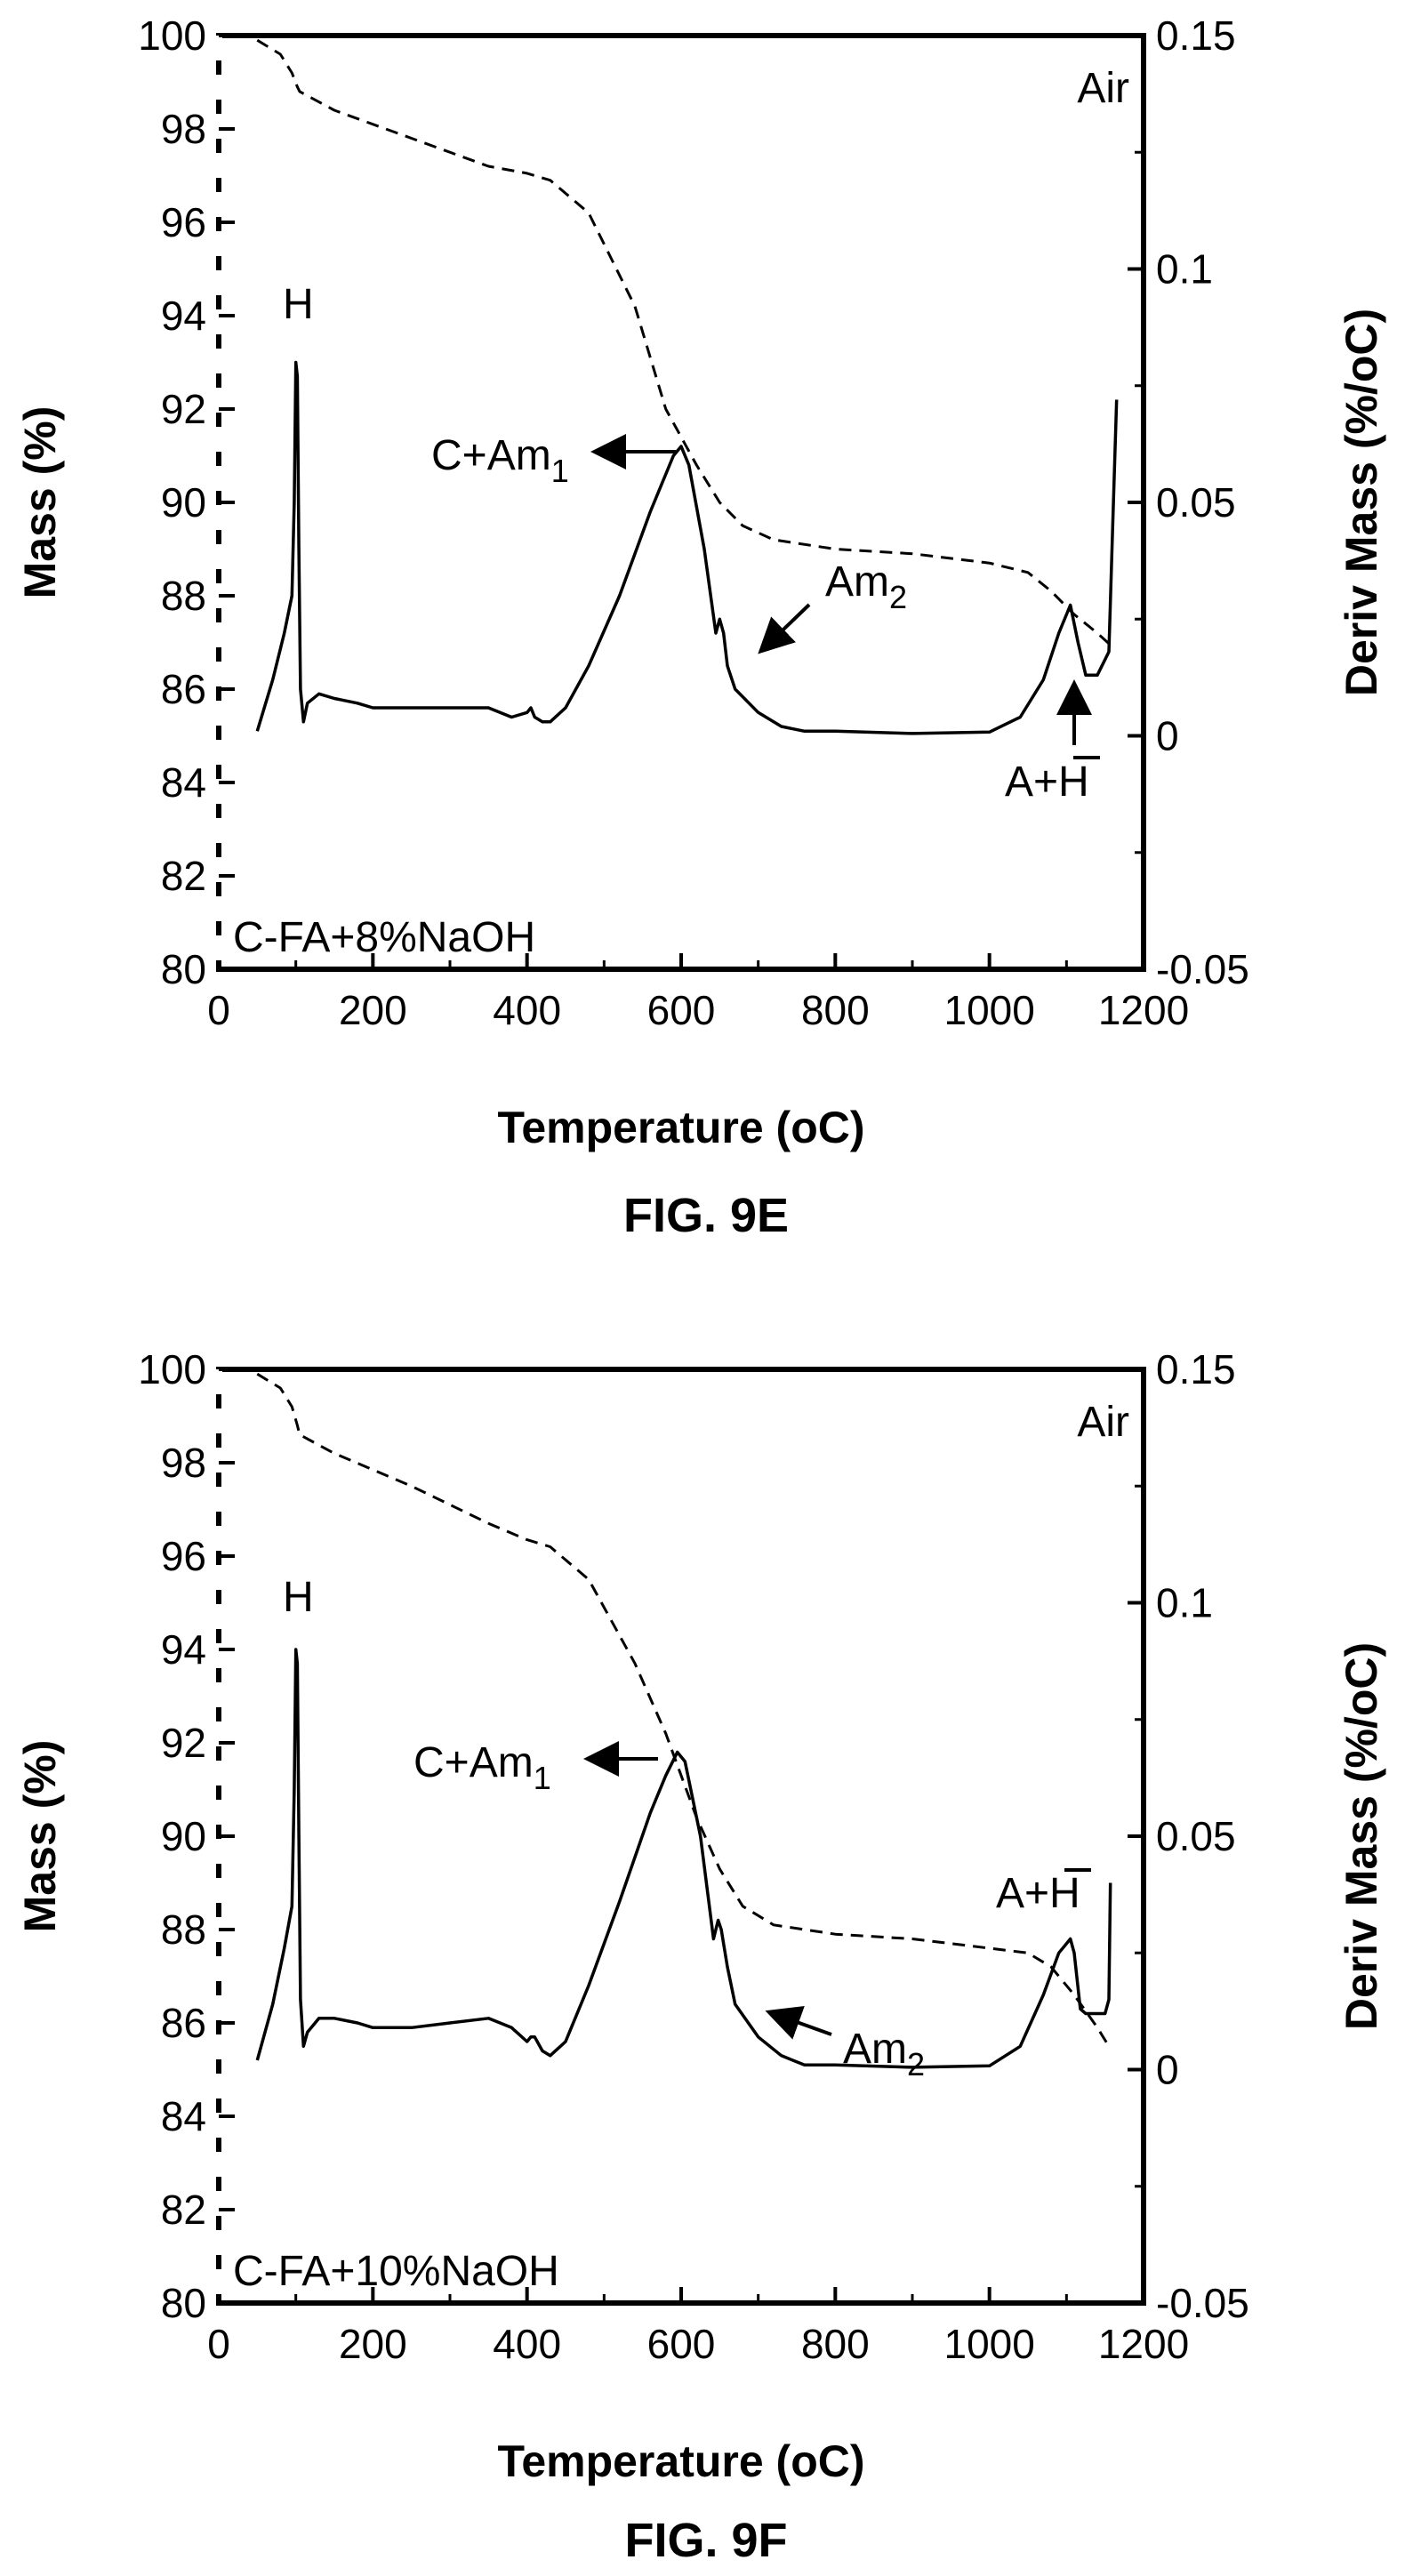 The width and height of the screenshot is (1413, 2576). What do you see at coordinates (706, 1215) in the screenshot?
I see `figure-caption: FIG. 9E` at bounding box center [706, 1215].